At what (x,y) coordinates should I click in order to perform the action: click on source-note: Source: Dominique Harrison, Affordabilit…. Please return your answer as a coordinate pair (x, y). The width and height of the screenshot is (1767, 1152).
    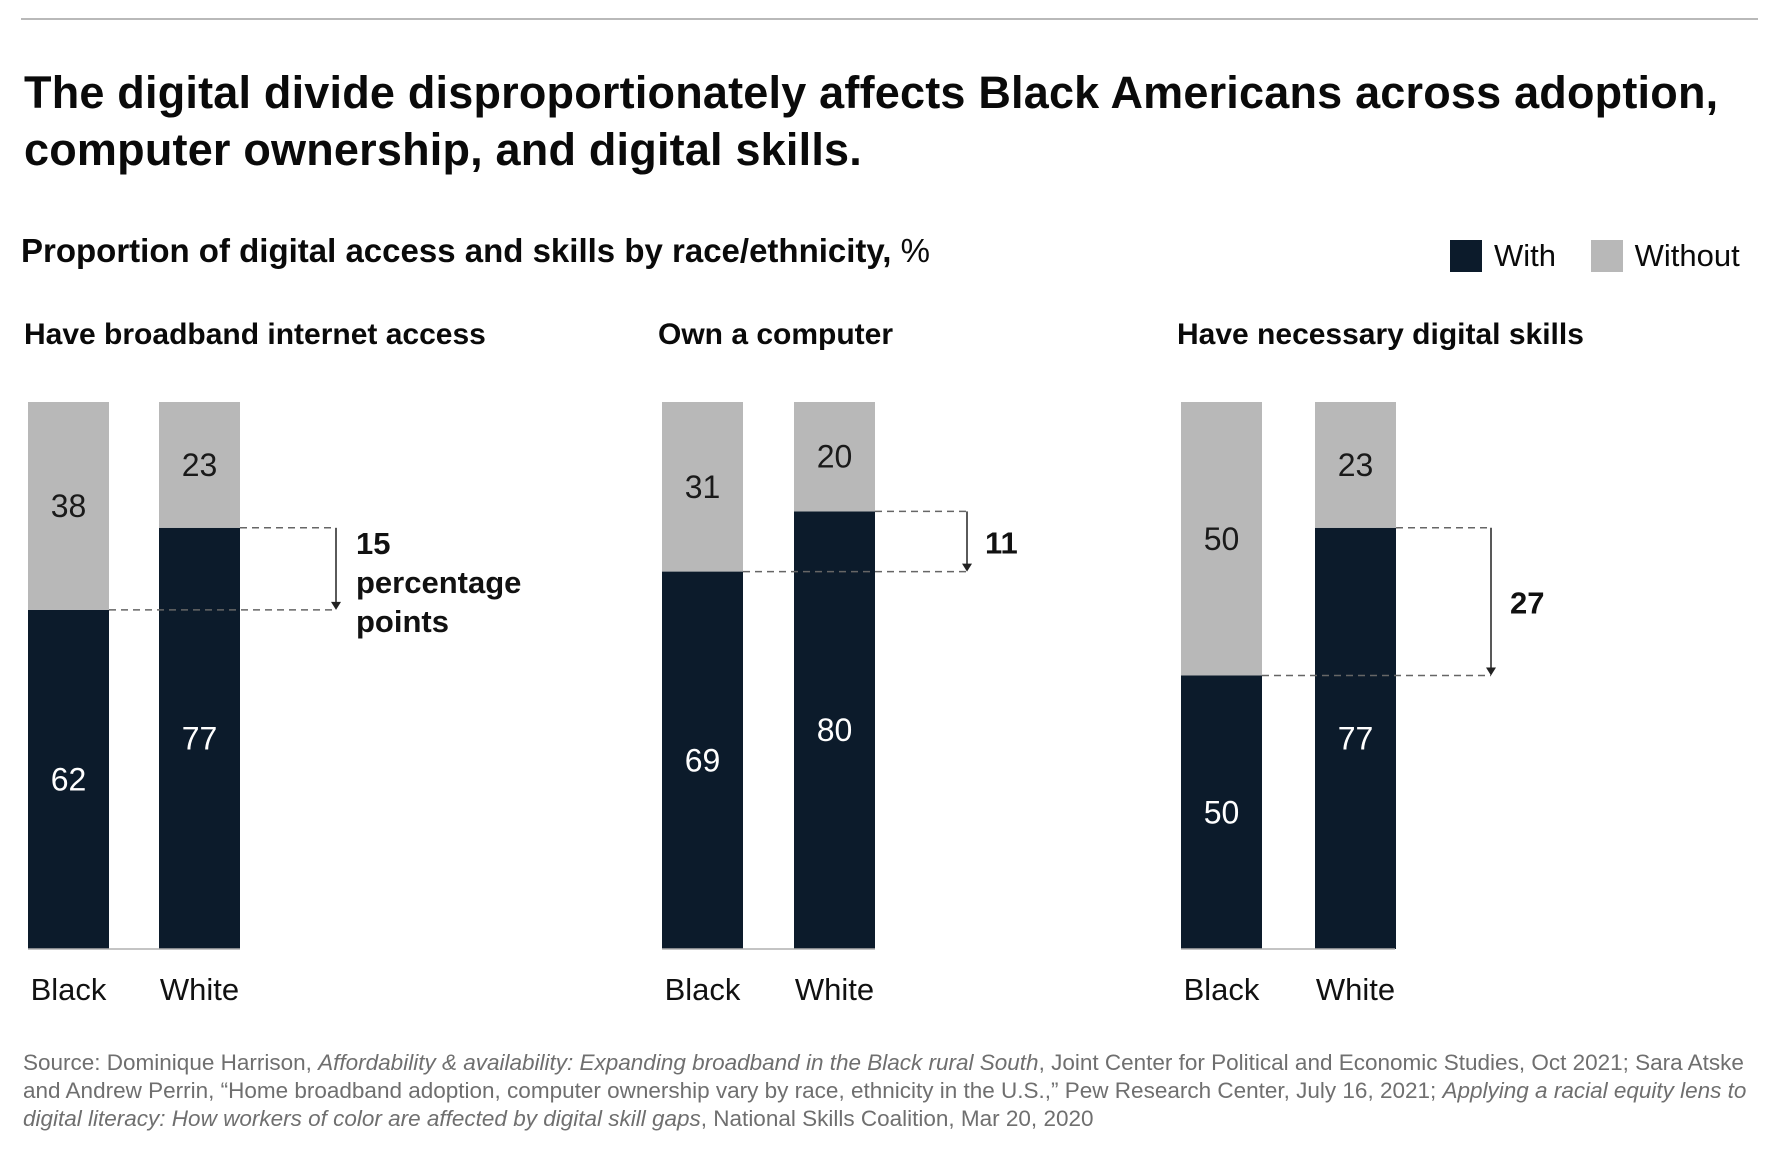
    Looking at the image, I should click on (888, 1091).